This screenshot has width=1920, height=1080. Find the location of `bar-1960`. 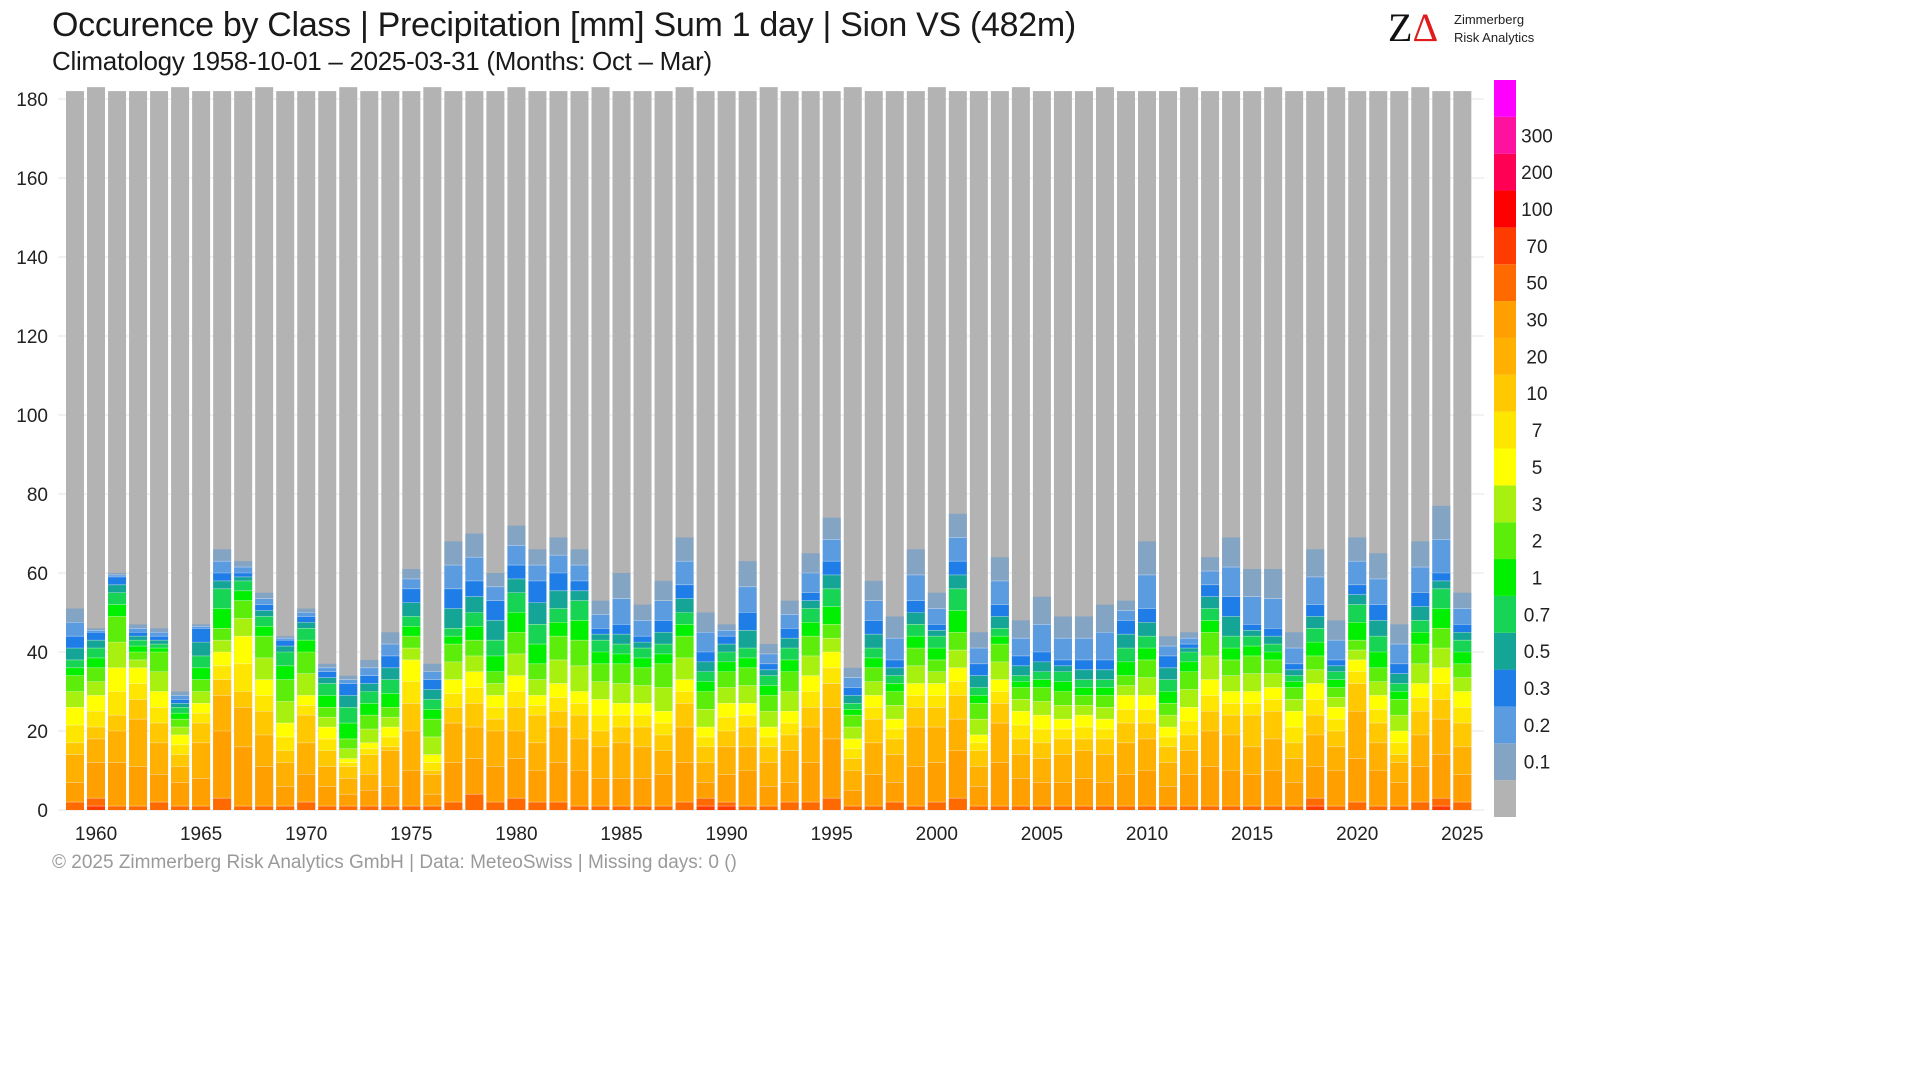

bar-1960 is located at coordinates (96, 448).